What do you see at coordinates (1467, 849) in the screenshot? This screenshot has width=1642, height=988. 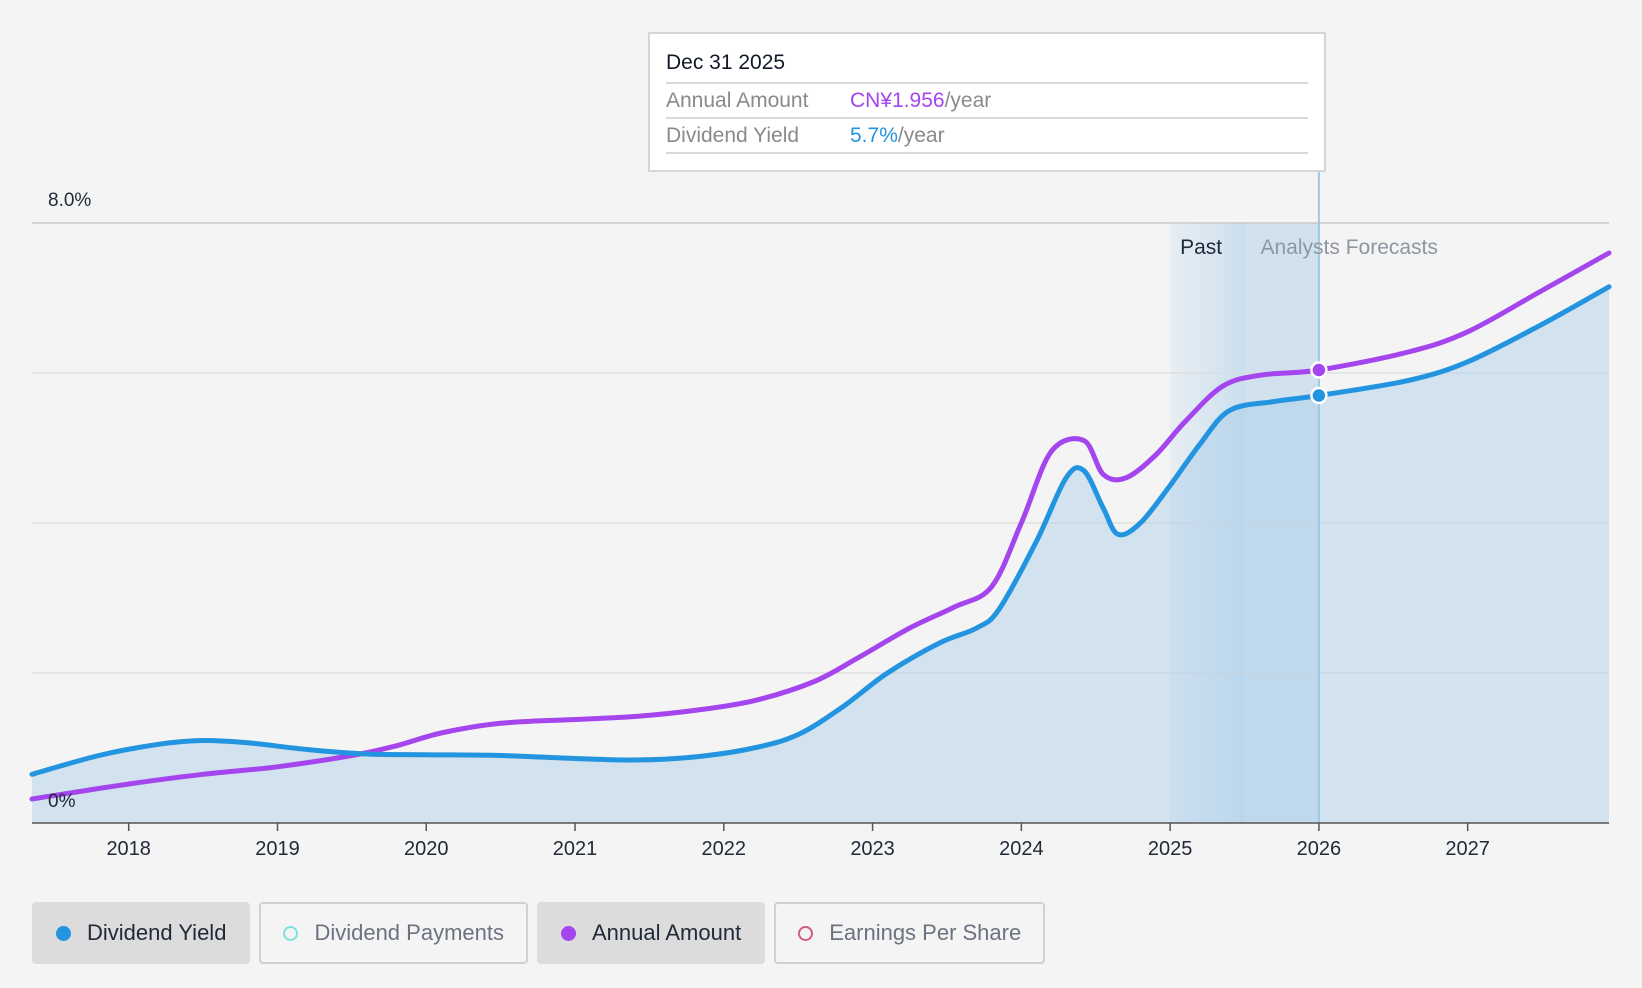 I see `x-tick-label: 2027` at bounding box center [1467, 849].